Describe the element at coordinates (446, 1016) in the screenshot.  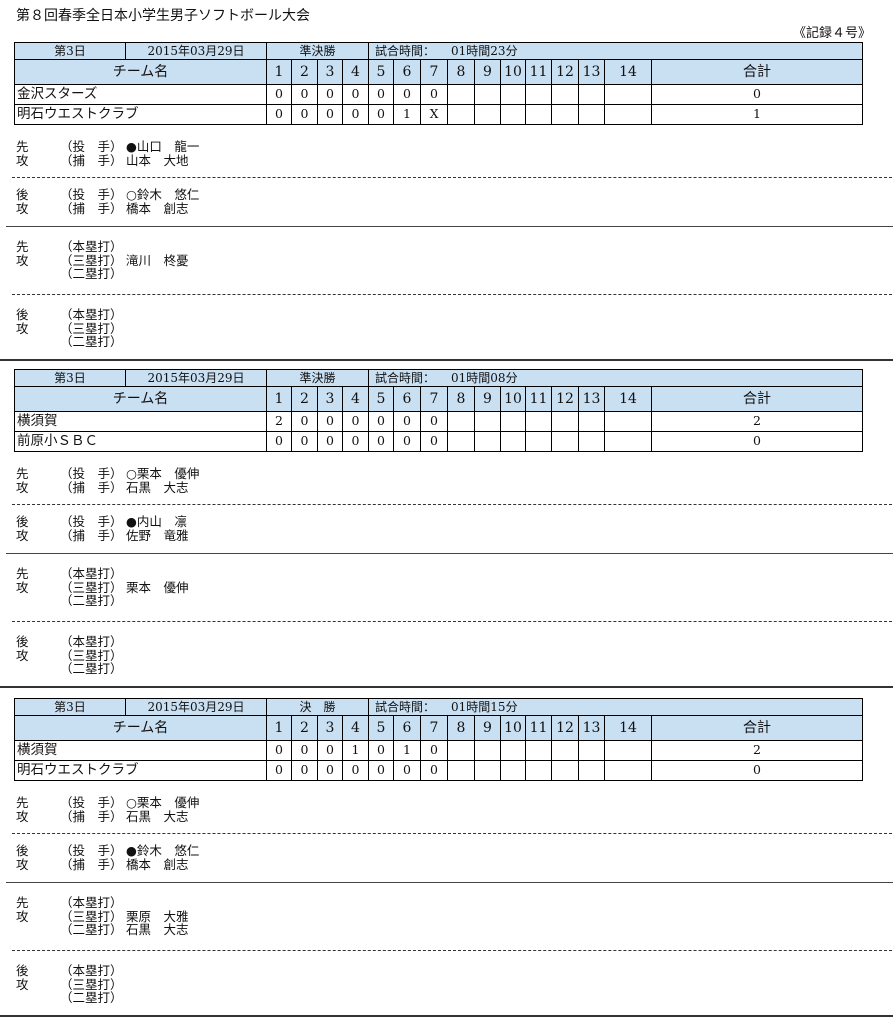
I see `game-separator` at that location.